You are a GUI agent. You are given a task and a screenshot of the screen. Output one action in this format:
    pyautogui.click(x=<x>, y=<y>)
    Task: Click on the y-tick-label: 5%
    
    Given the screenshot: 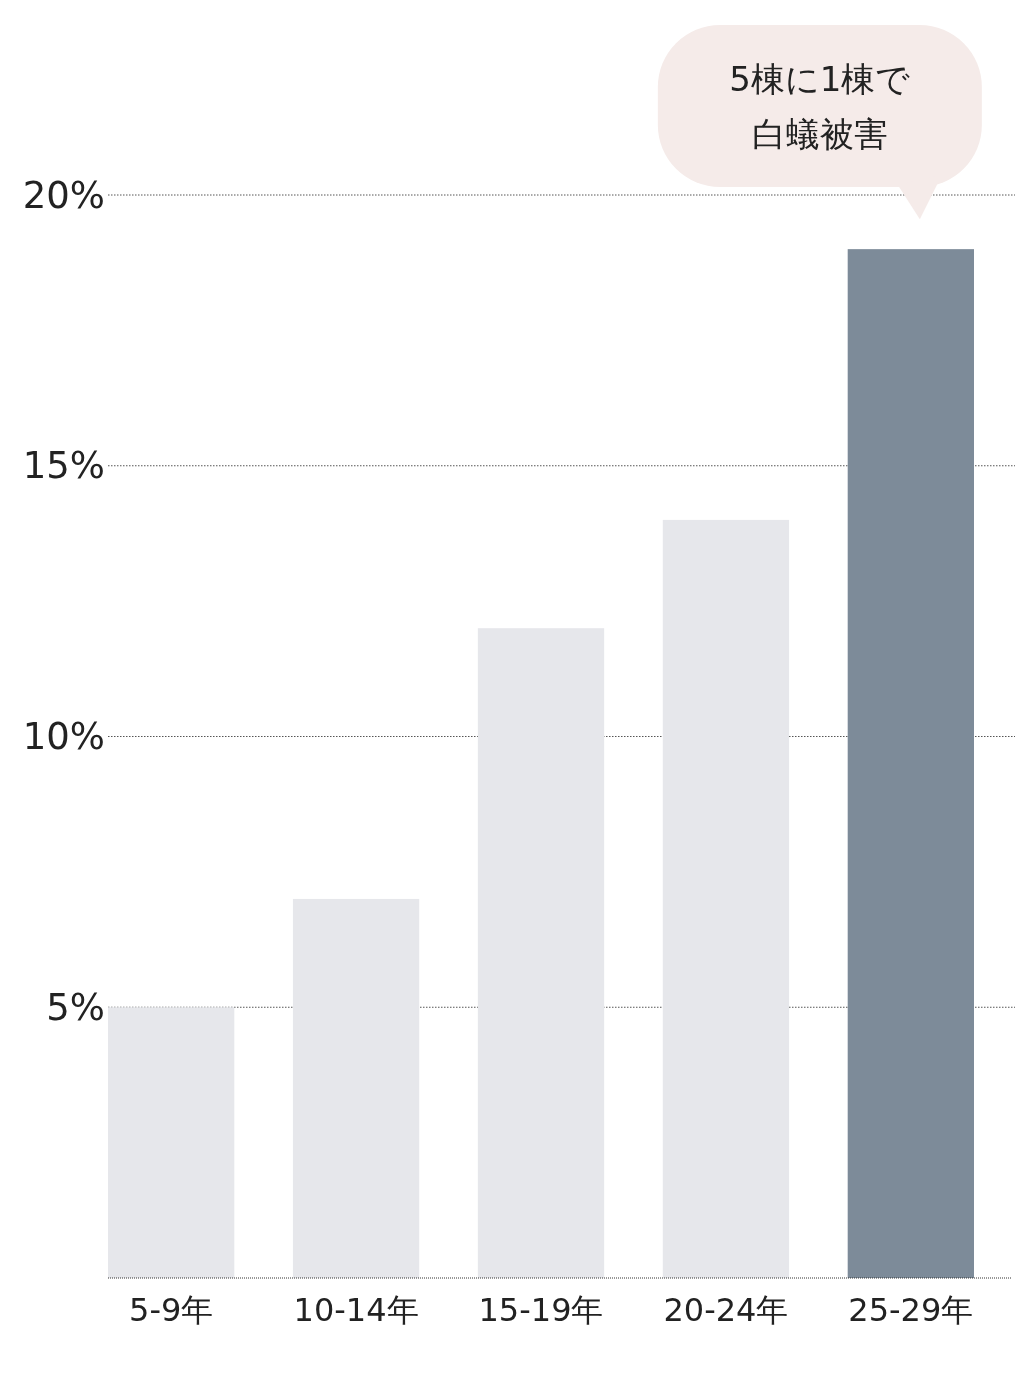 What is the action you would take?
    pyautogui.click(x=75, y=1007)
    